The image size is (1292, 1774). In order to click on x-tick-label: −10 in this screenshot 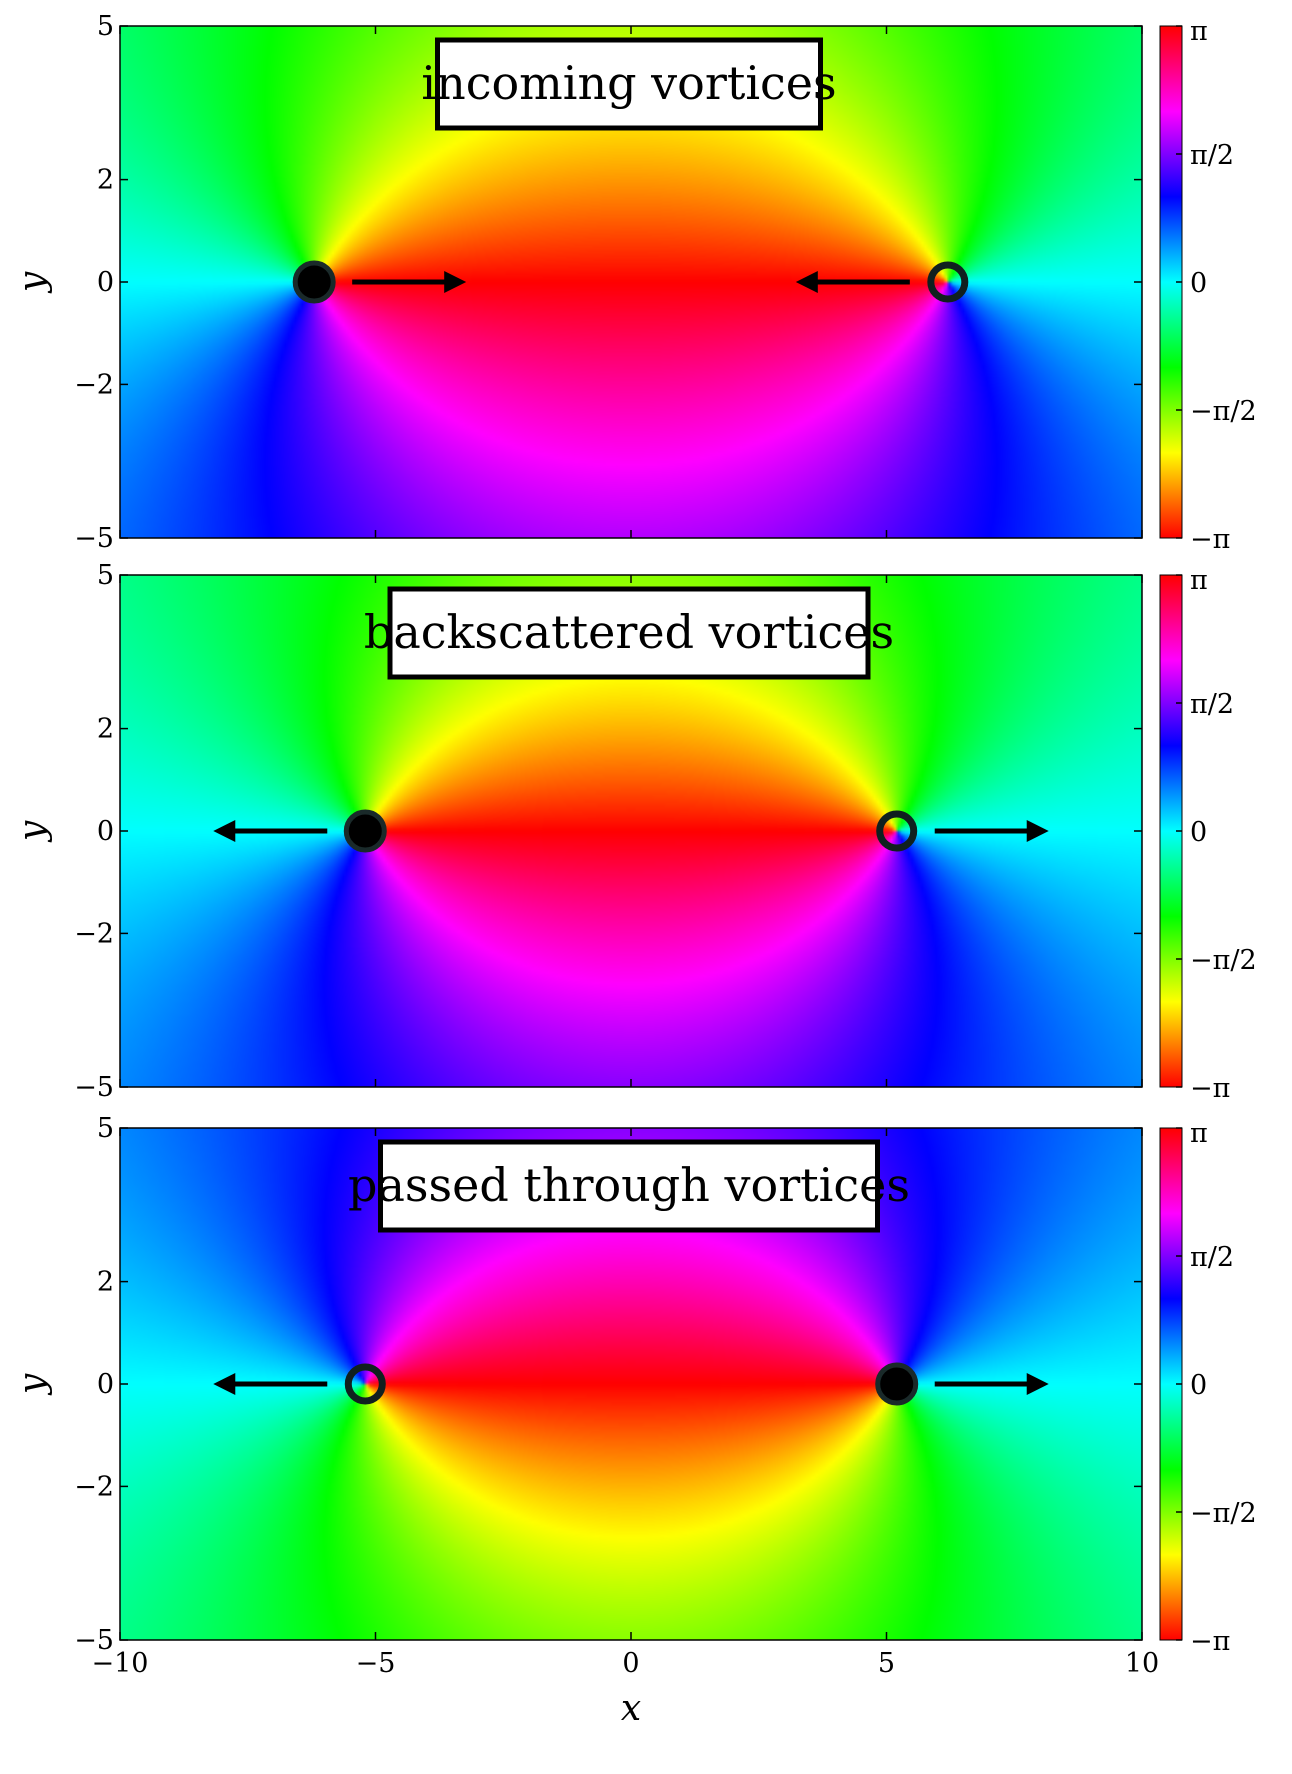, I will do `click(120, 1663)`.